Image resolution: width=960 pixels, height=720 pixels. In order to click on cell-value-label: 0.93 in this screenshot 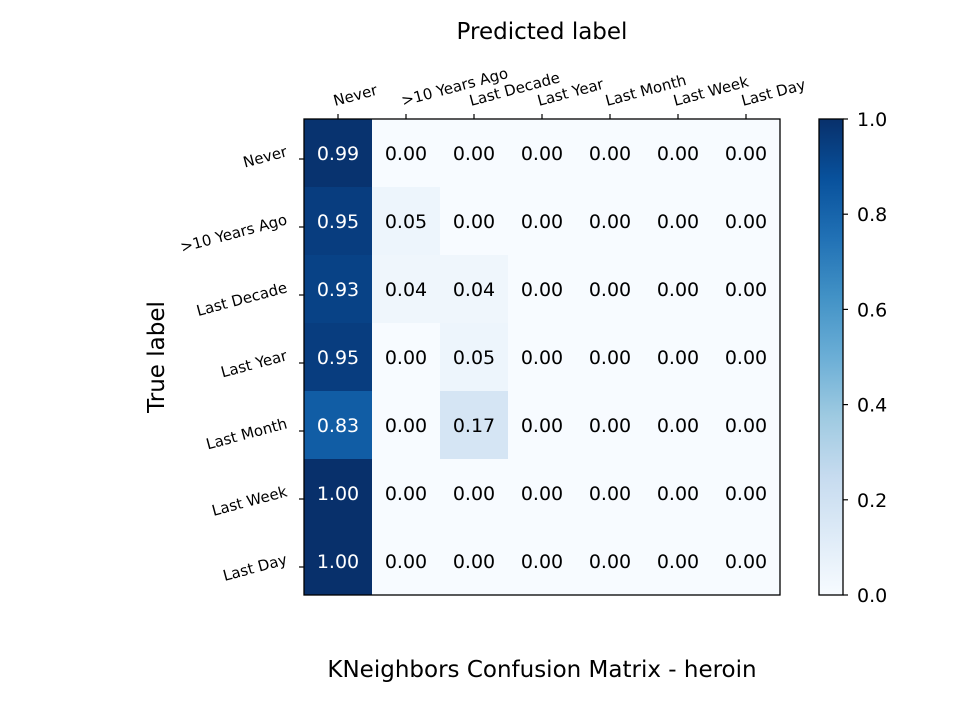, I will do `click(338, 290)`.